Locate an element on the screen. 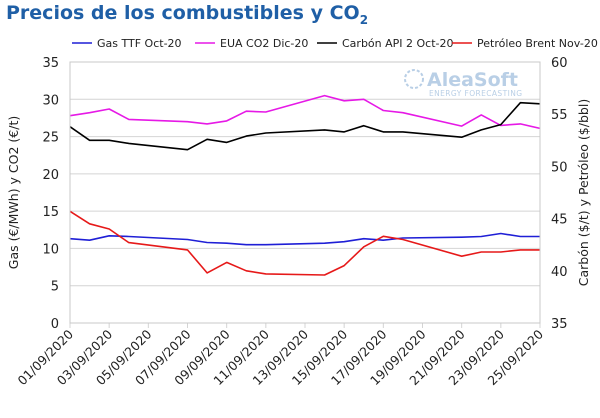 This screenshot has width=600, height=418. legend-label: Petróleo Brent Nov-20 is located at coordinates (537, 43).